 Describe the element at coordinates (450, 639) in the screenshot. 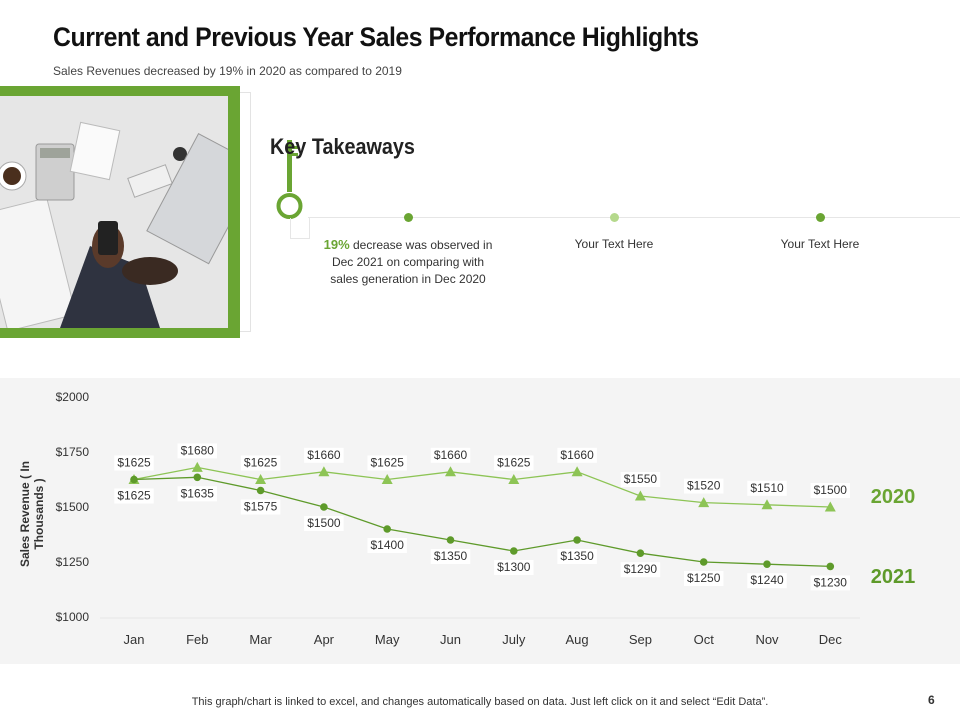

I see `x-tick-label: Jun` at that location.